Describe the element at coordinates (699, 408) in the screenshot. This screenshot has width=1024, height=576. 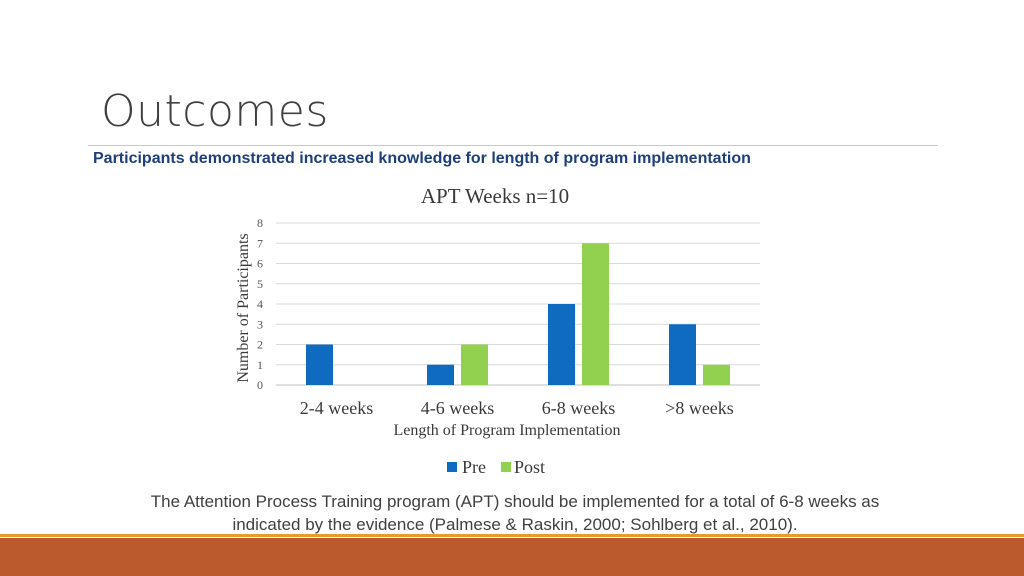
I see `x-tick-label: >8 weeks` at that location.